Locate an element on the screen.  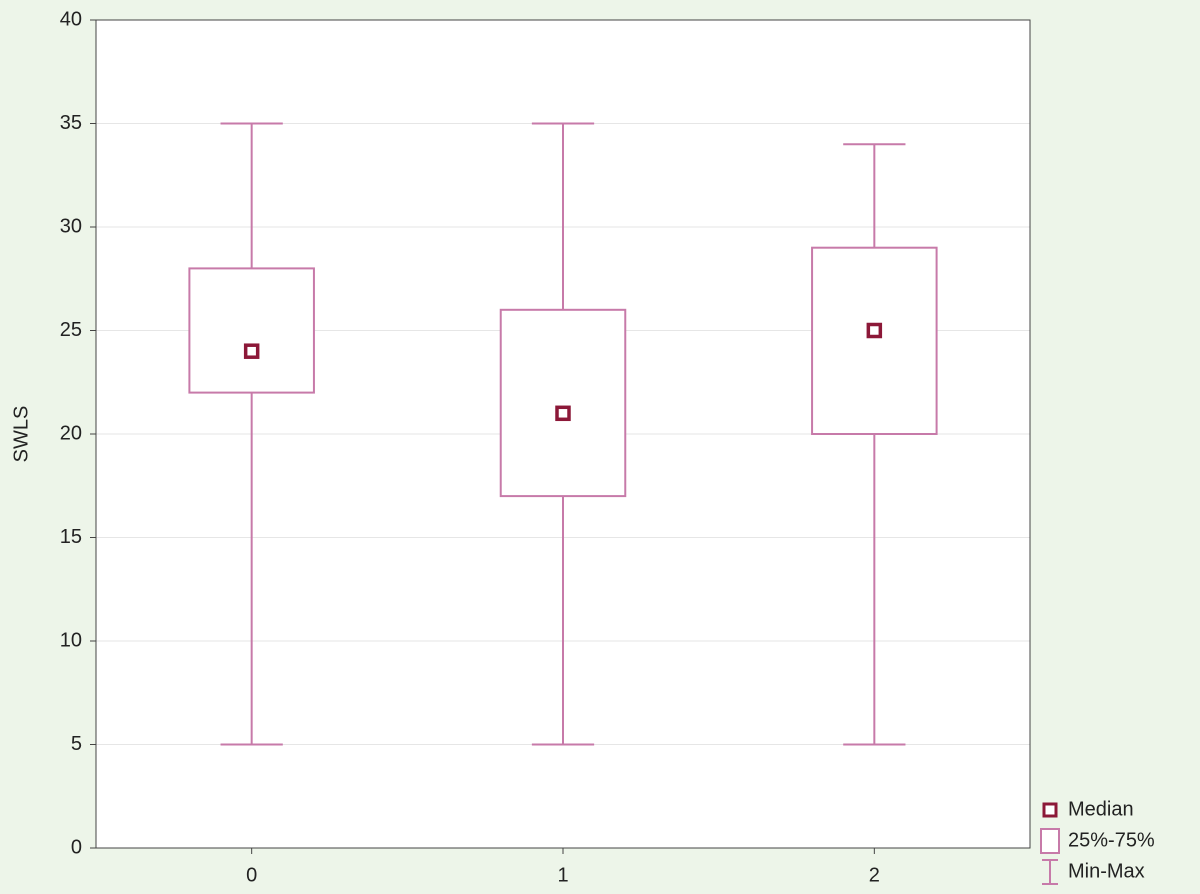
legend-median-symbol is located at coordinates (1050, 810).